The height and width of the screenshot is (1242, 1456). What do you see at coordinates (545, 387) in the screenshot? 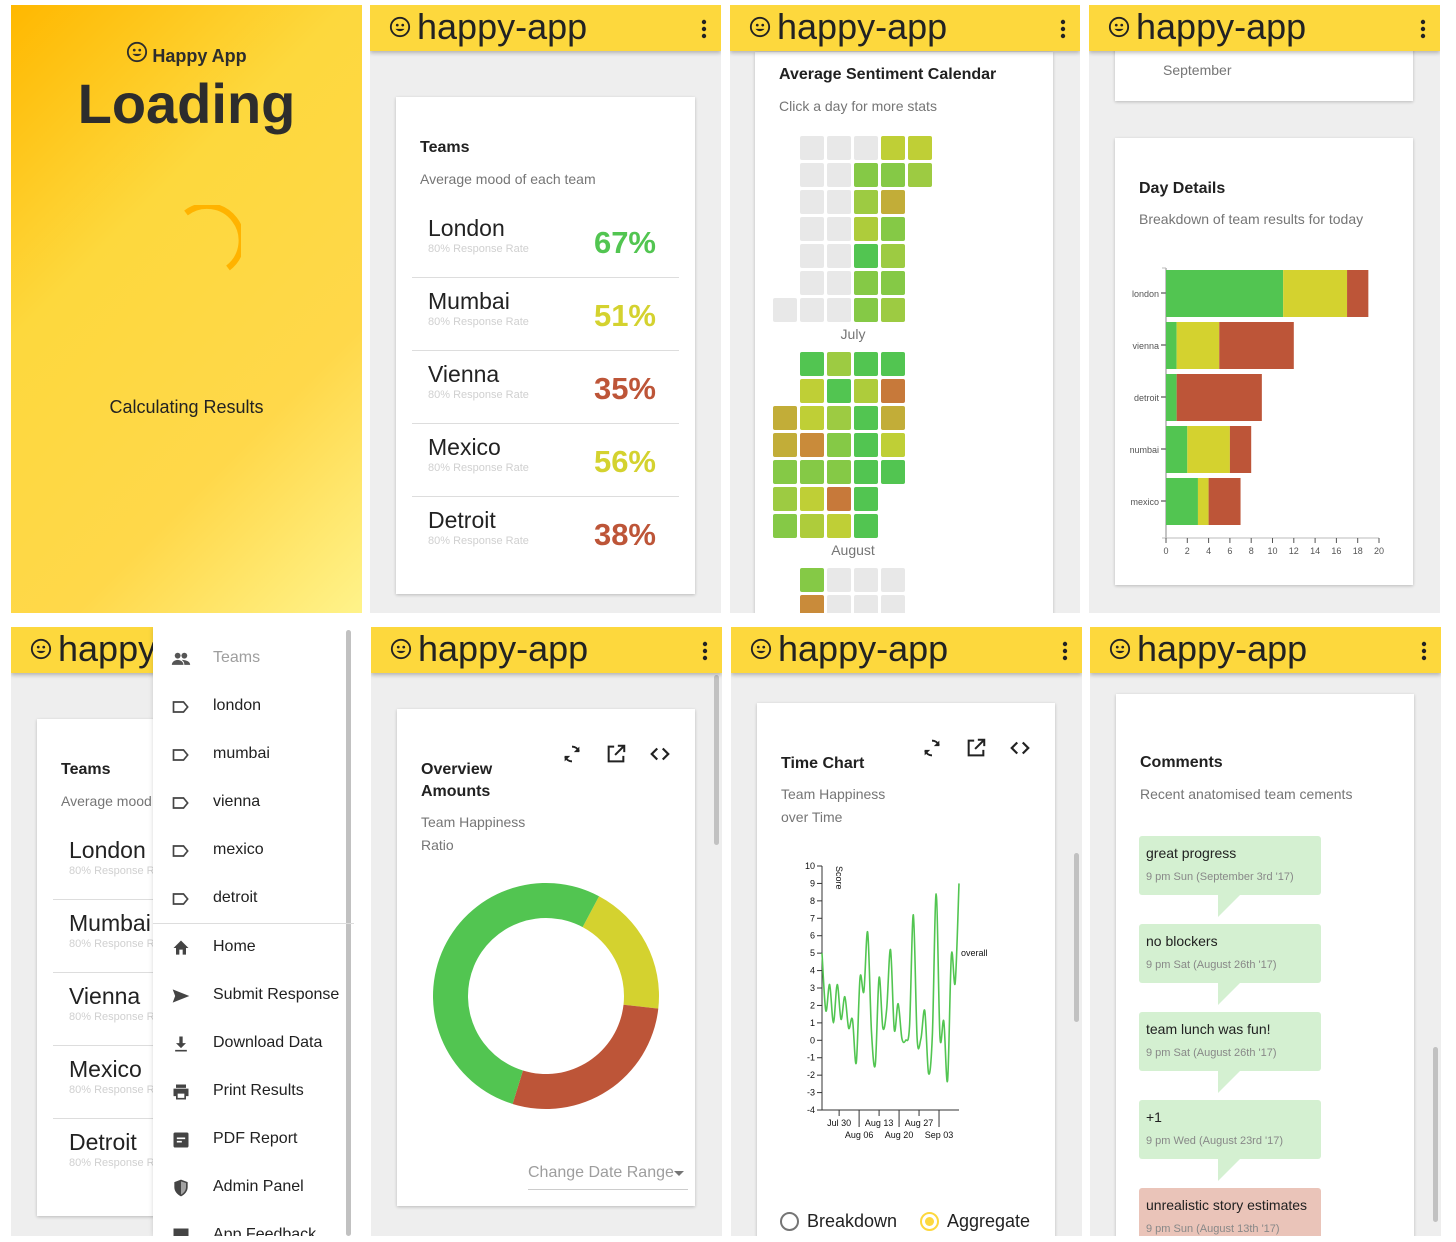
I see `team-row: Vienna 80% Response Rate 35%` at bounding box center [545, 387].